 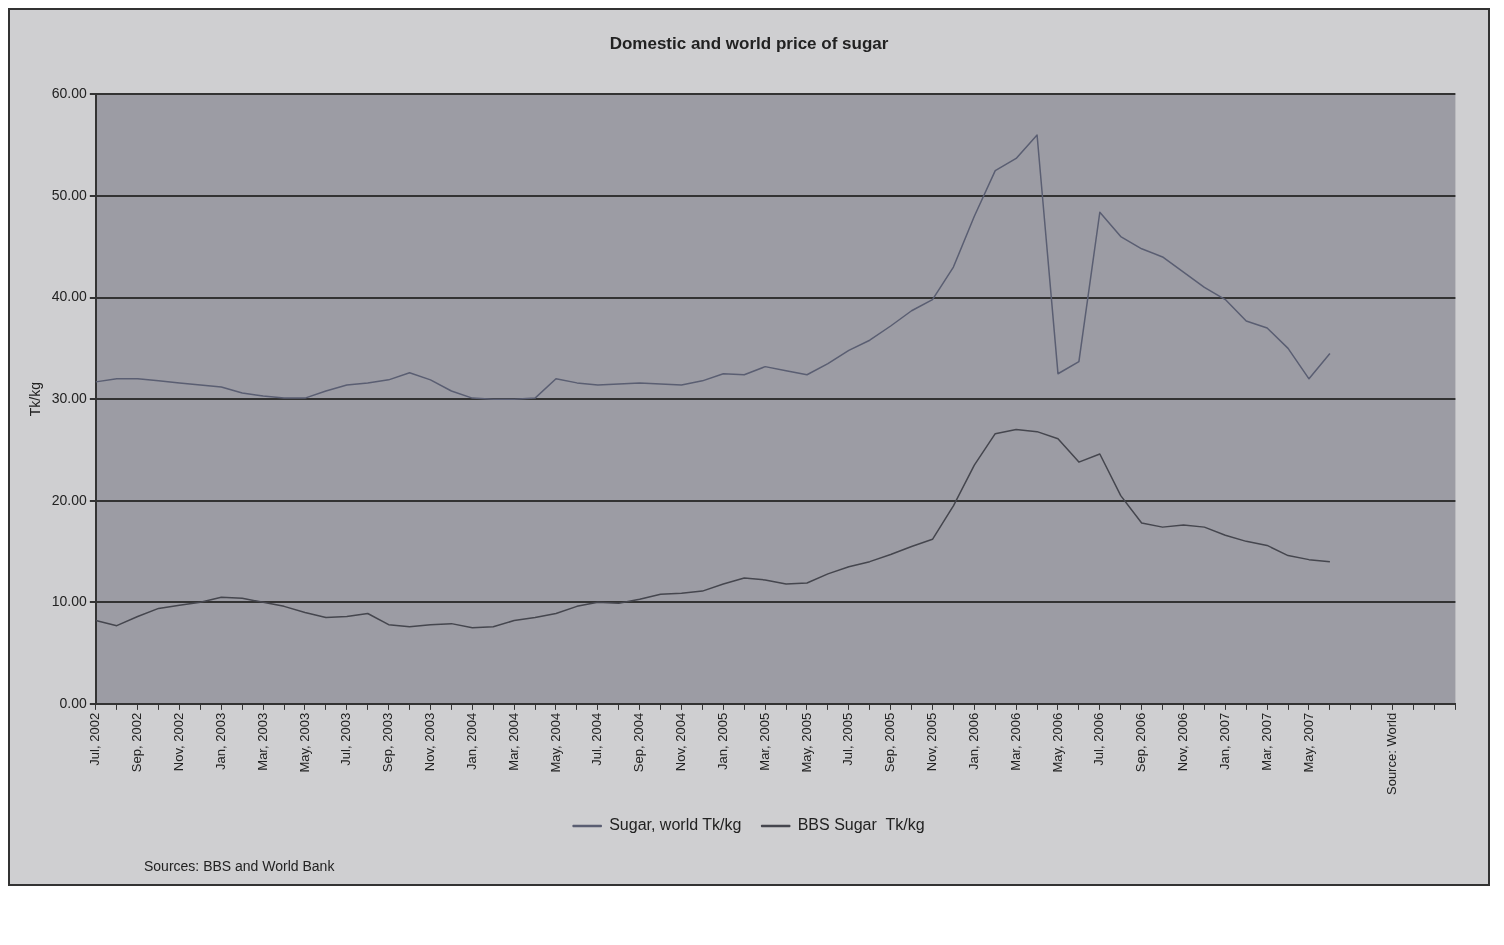 What do you see at coordinates (639, 742) in the screenshot?
I see `x-tick-label: Sep, 2004` at bounding box center [639, 742].